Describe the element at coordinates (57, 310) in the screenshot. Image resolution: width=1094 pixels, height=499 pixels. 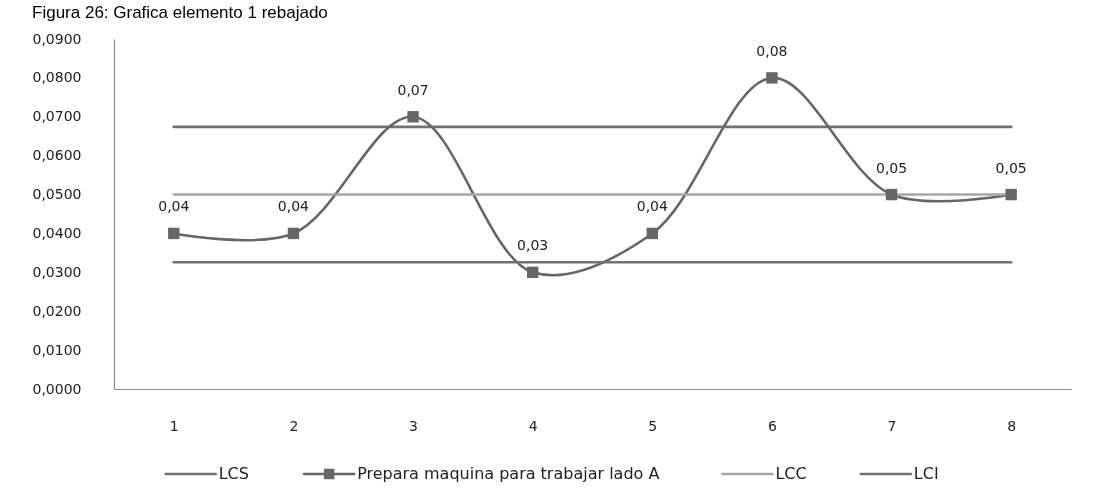
I see `y-tick-label: 0,0200` at that location.